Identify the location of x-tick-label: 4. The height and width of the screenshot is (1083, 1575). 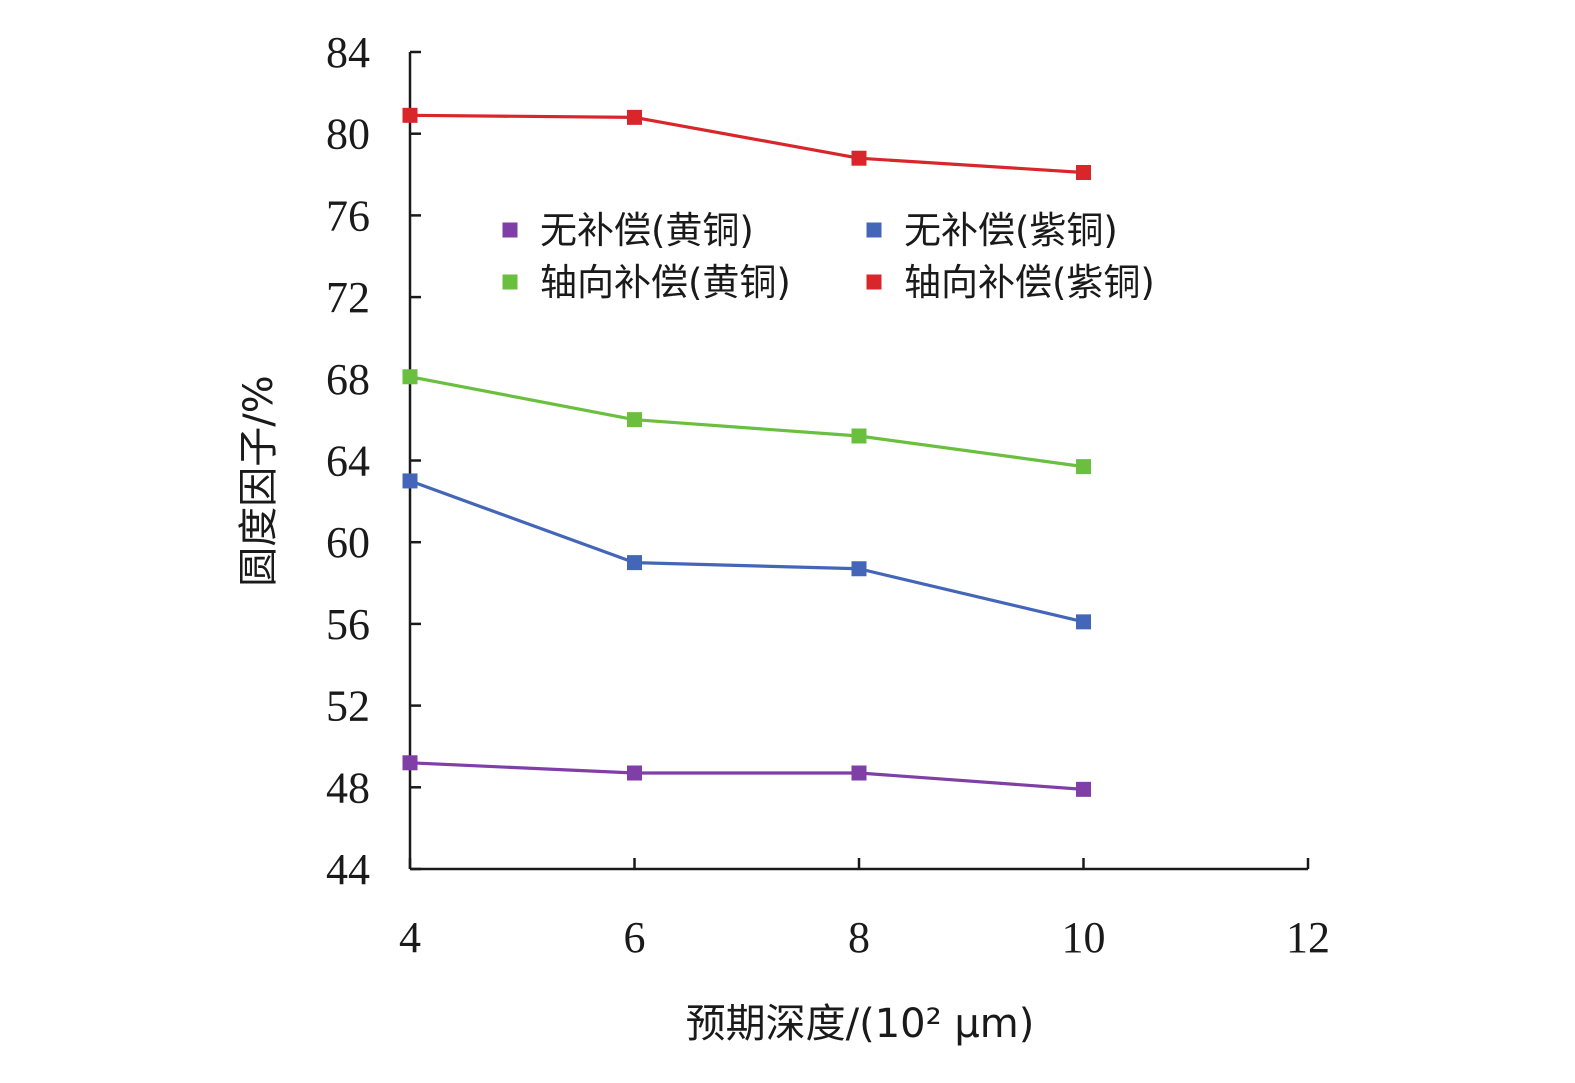
(410, 937).